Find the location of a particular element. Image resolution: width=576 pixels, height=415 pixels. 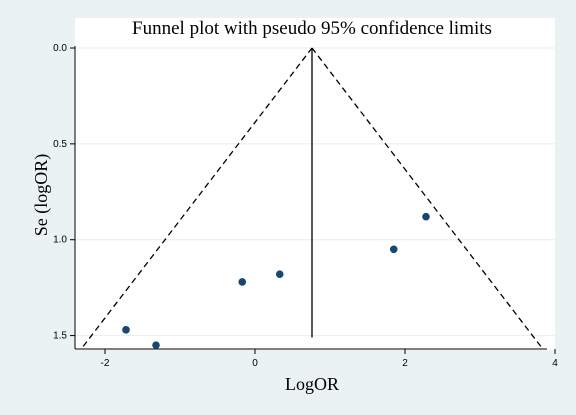

x-axis-label: LogOR is located at coordinates (312, 384).